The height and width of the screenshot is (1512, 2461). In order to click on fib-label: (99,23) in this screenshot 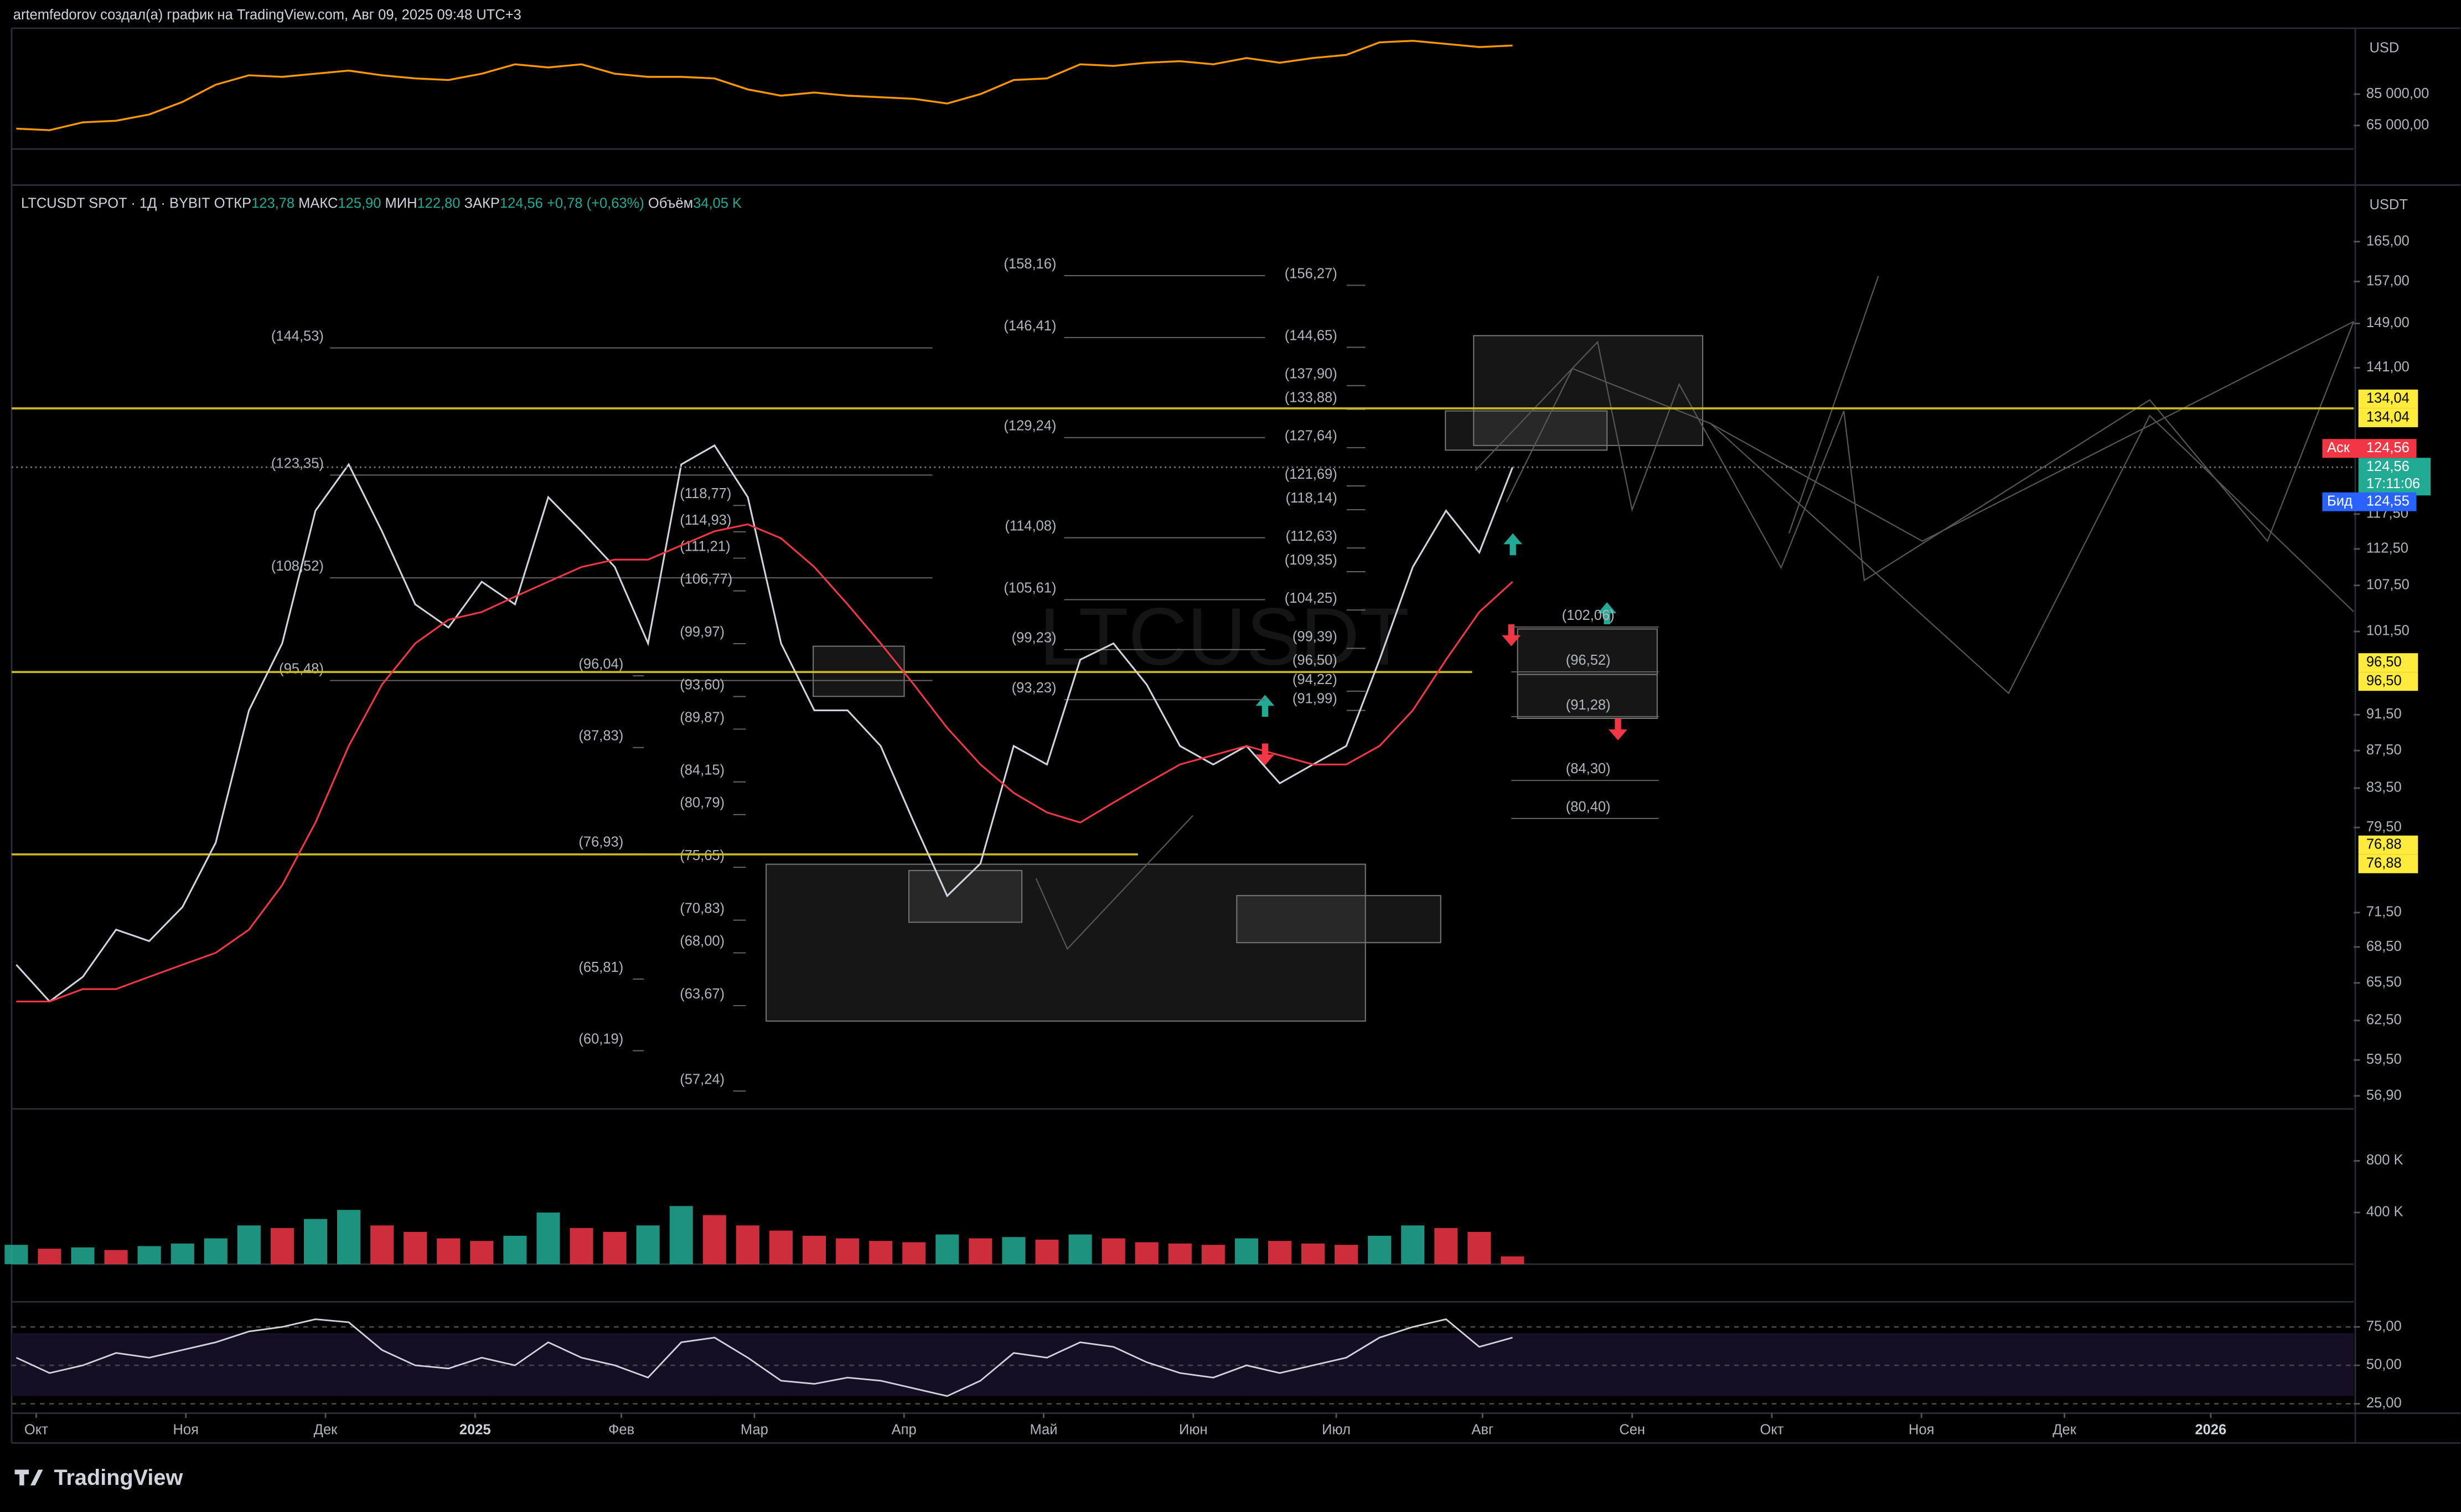, I will do `click(1034, 638)`.